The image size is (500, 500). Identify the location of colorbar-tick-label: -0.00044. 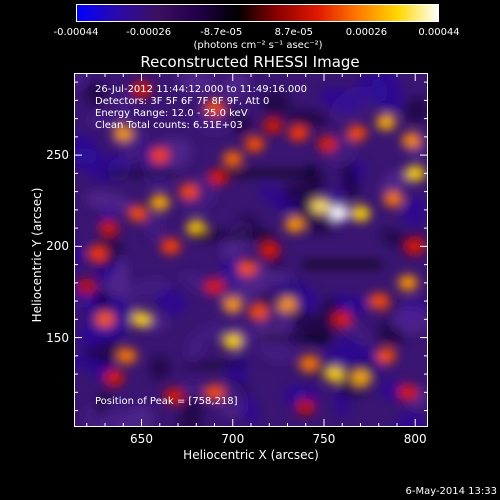
(76, 32).